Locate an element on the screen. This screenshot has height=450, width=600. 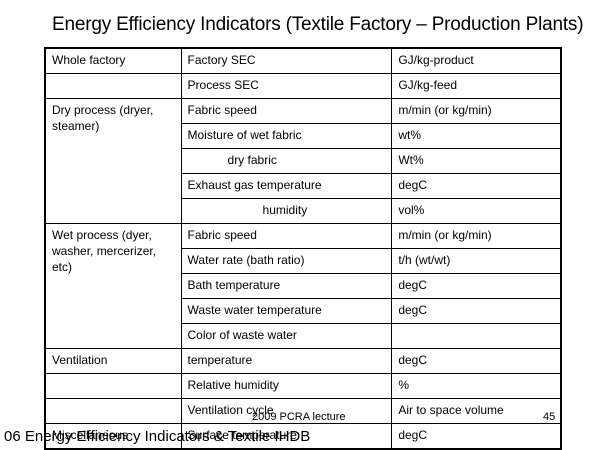
table-row: Exhaust gas temperature degC is located at coordinates (303, 186).